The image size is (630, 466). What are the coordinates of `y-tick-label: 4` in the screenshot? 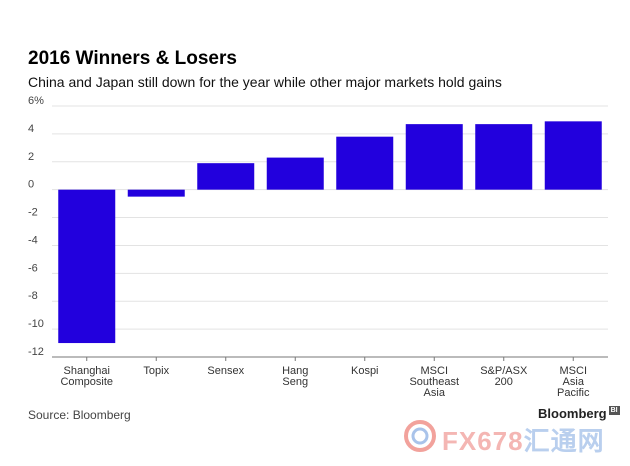 It's located at (31, 129).